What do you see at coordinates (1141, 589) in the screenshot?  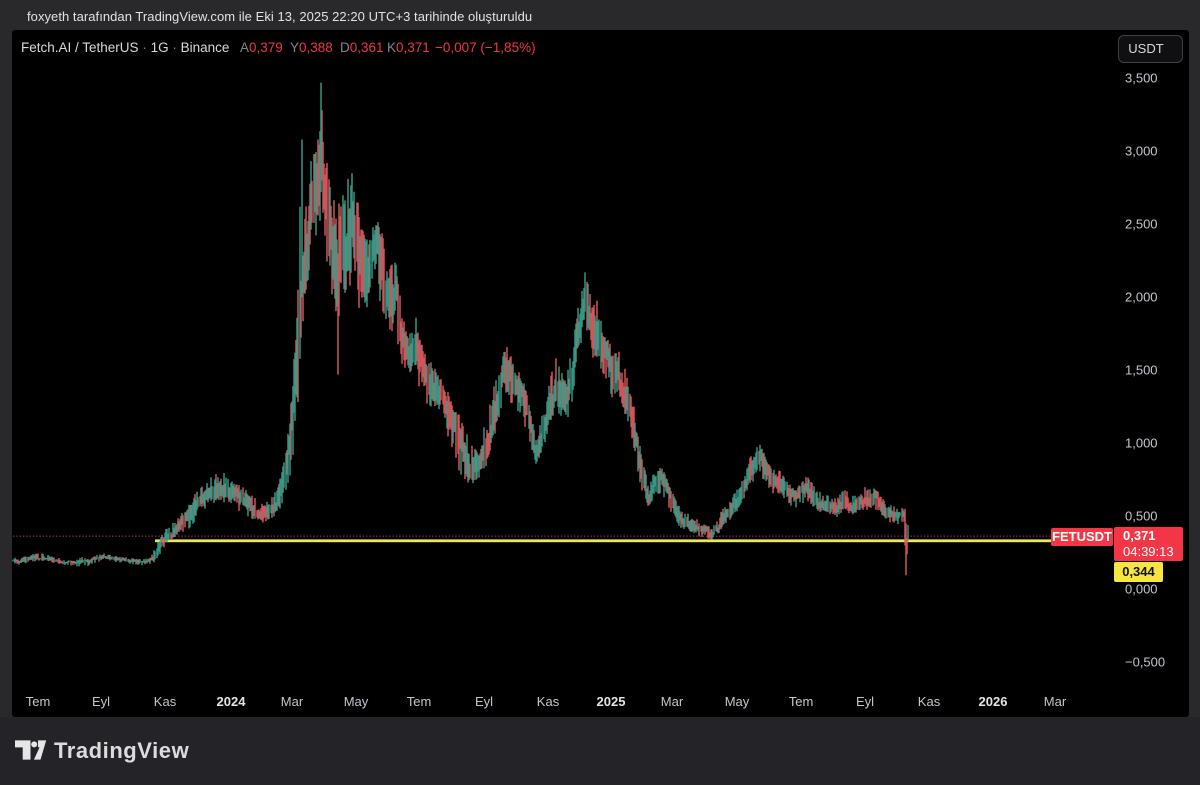 I see `svg-text: 0,000` at bounding box center [1141, 589].